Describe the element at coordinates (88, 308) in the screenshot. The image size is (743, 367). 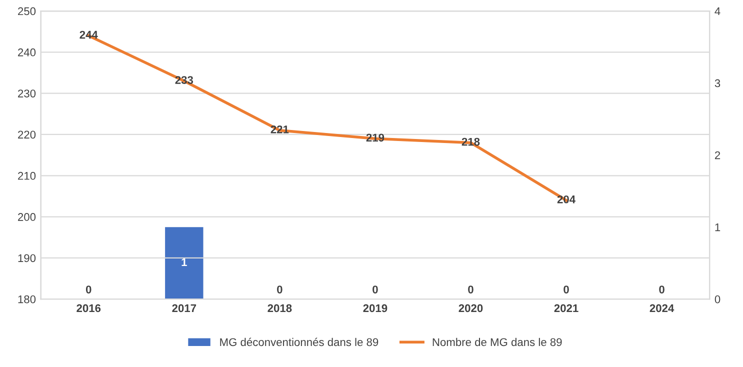
I see `x-tick-label: 2016` at that location.